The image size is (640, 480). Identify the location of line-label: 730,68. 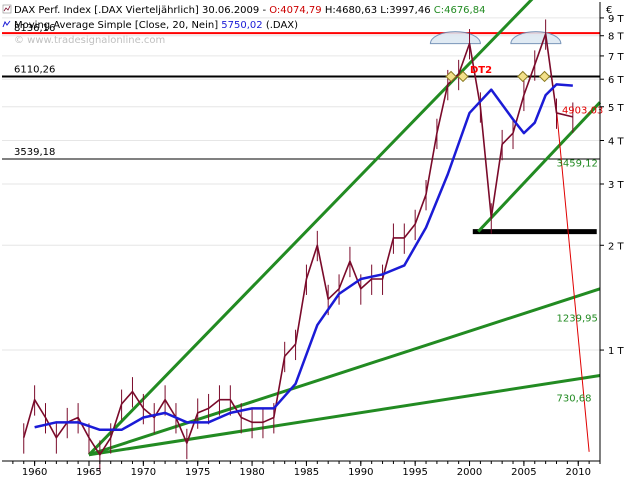
(574, 398).